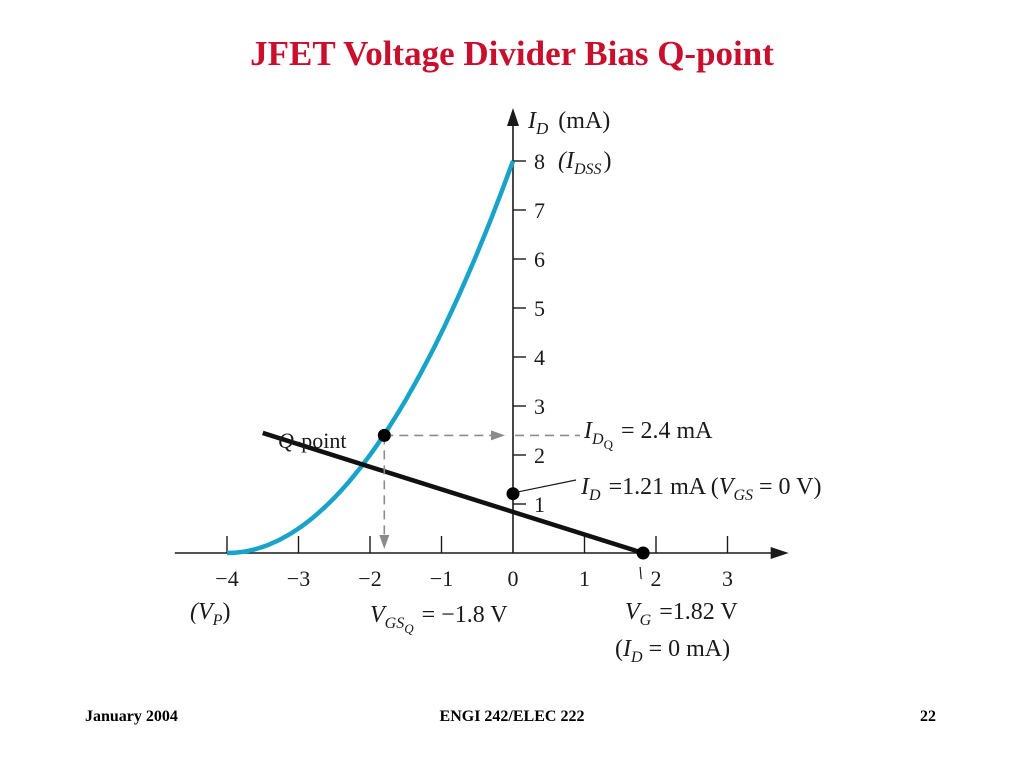  Describe the element at coordinates (672, 651) in the screenshot. I see `id-zero-label: (ID = 0 mA)` at that location.